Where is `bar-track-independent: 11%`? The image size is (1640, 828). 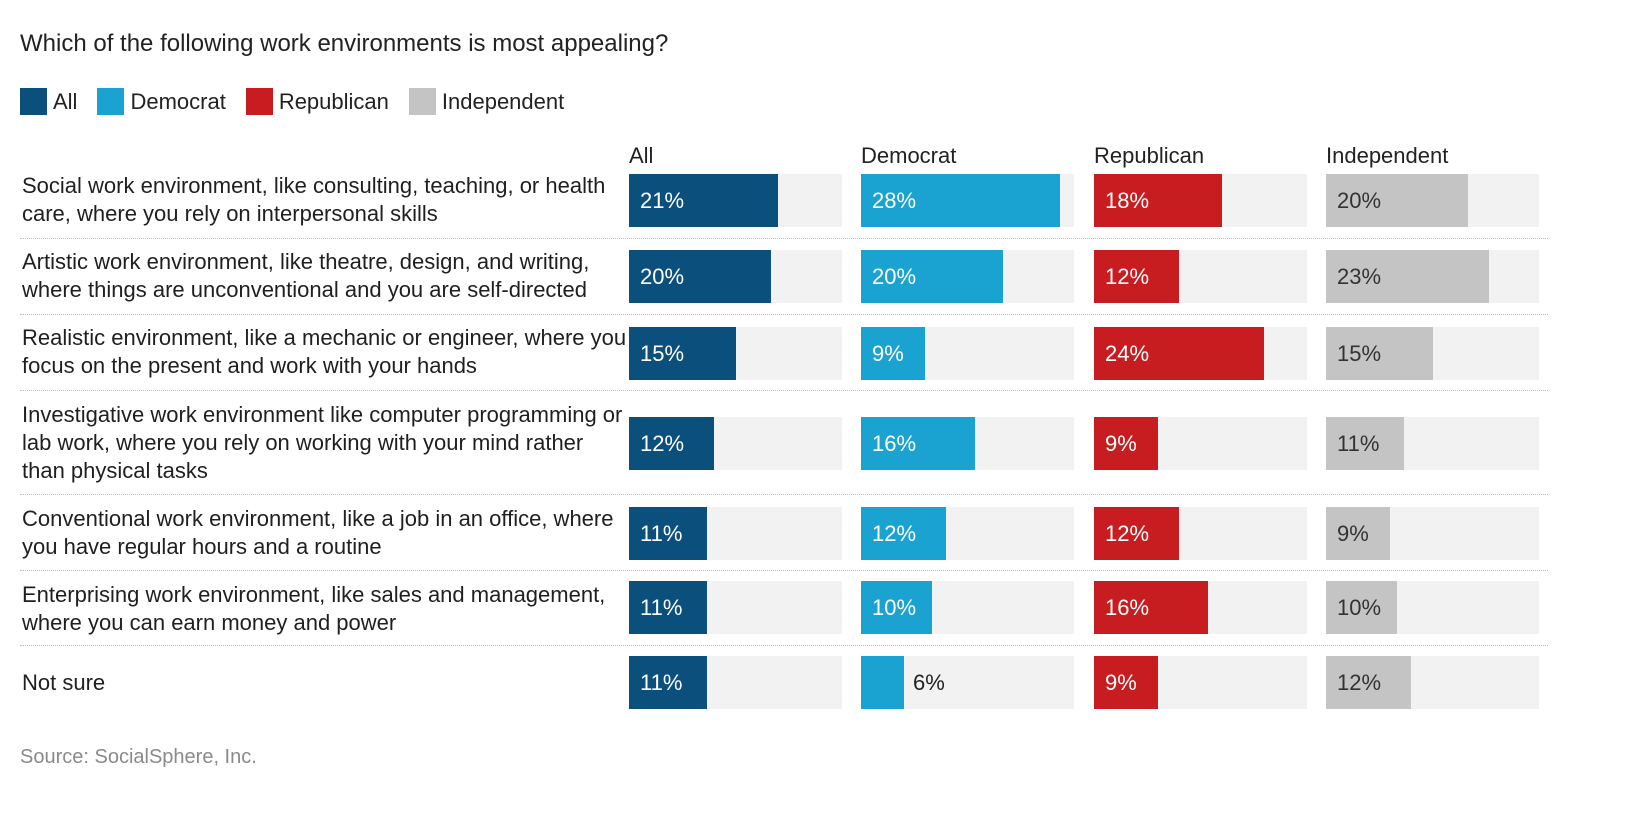
bar-track-independent: 11% is located at coordinates (1432, 443).